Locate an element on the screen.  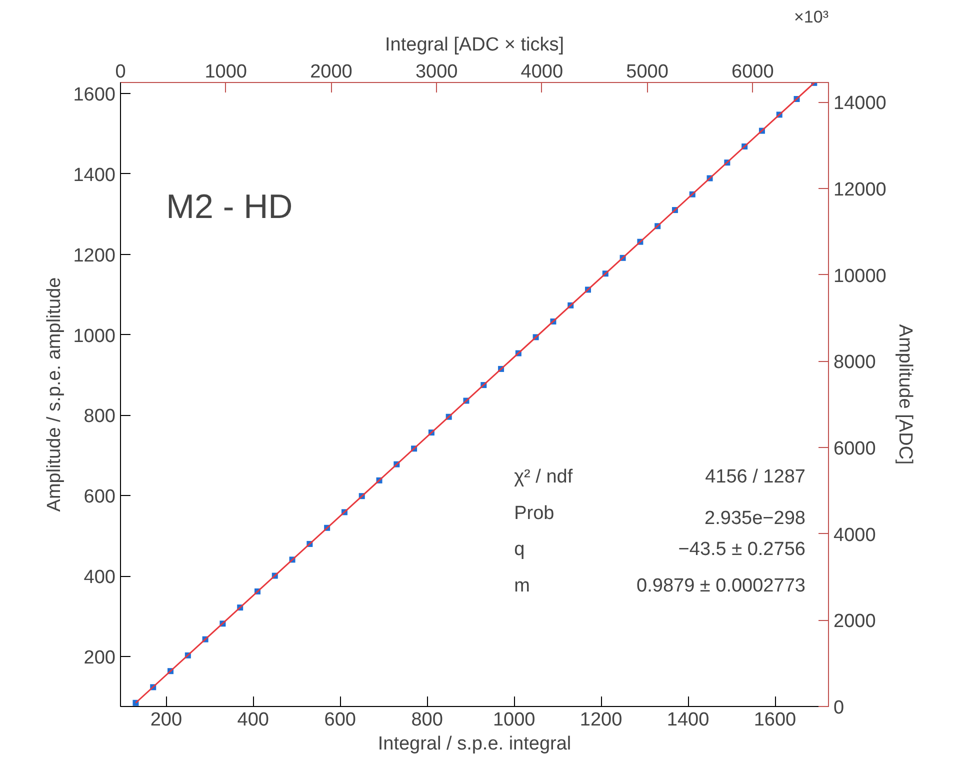
annotation: M2 - HD is located at coordinates (229, 207).